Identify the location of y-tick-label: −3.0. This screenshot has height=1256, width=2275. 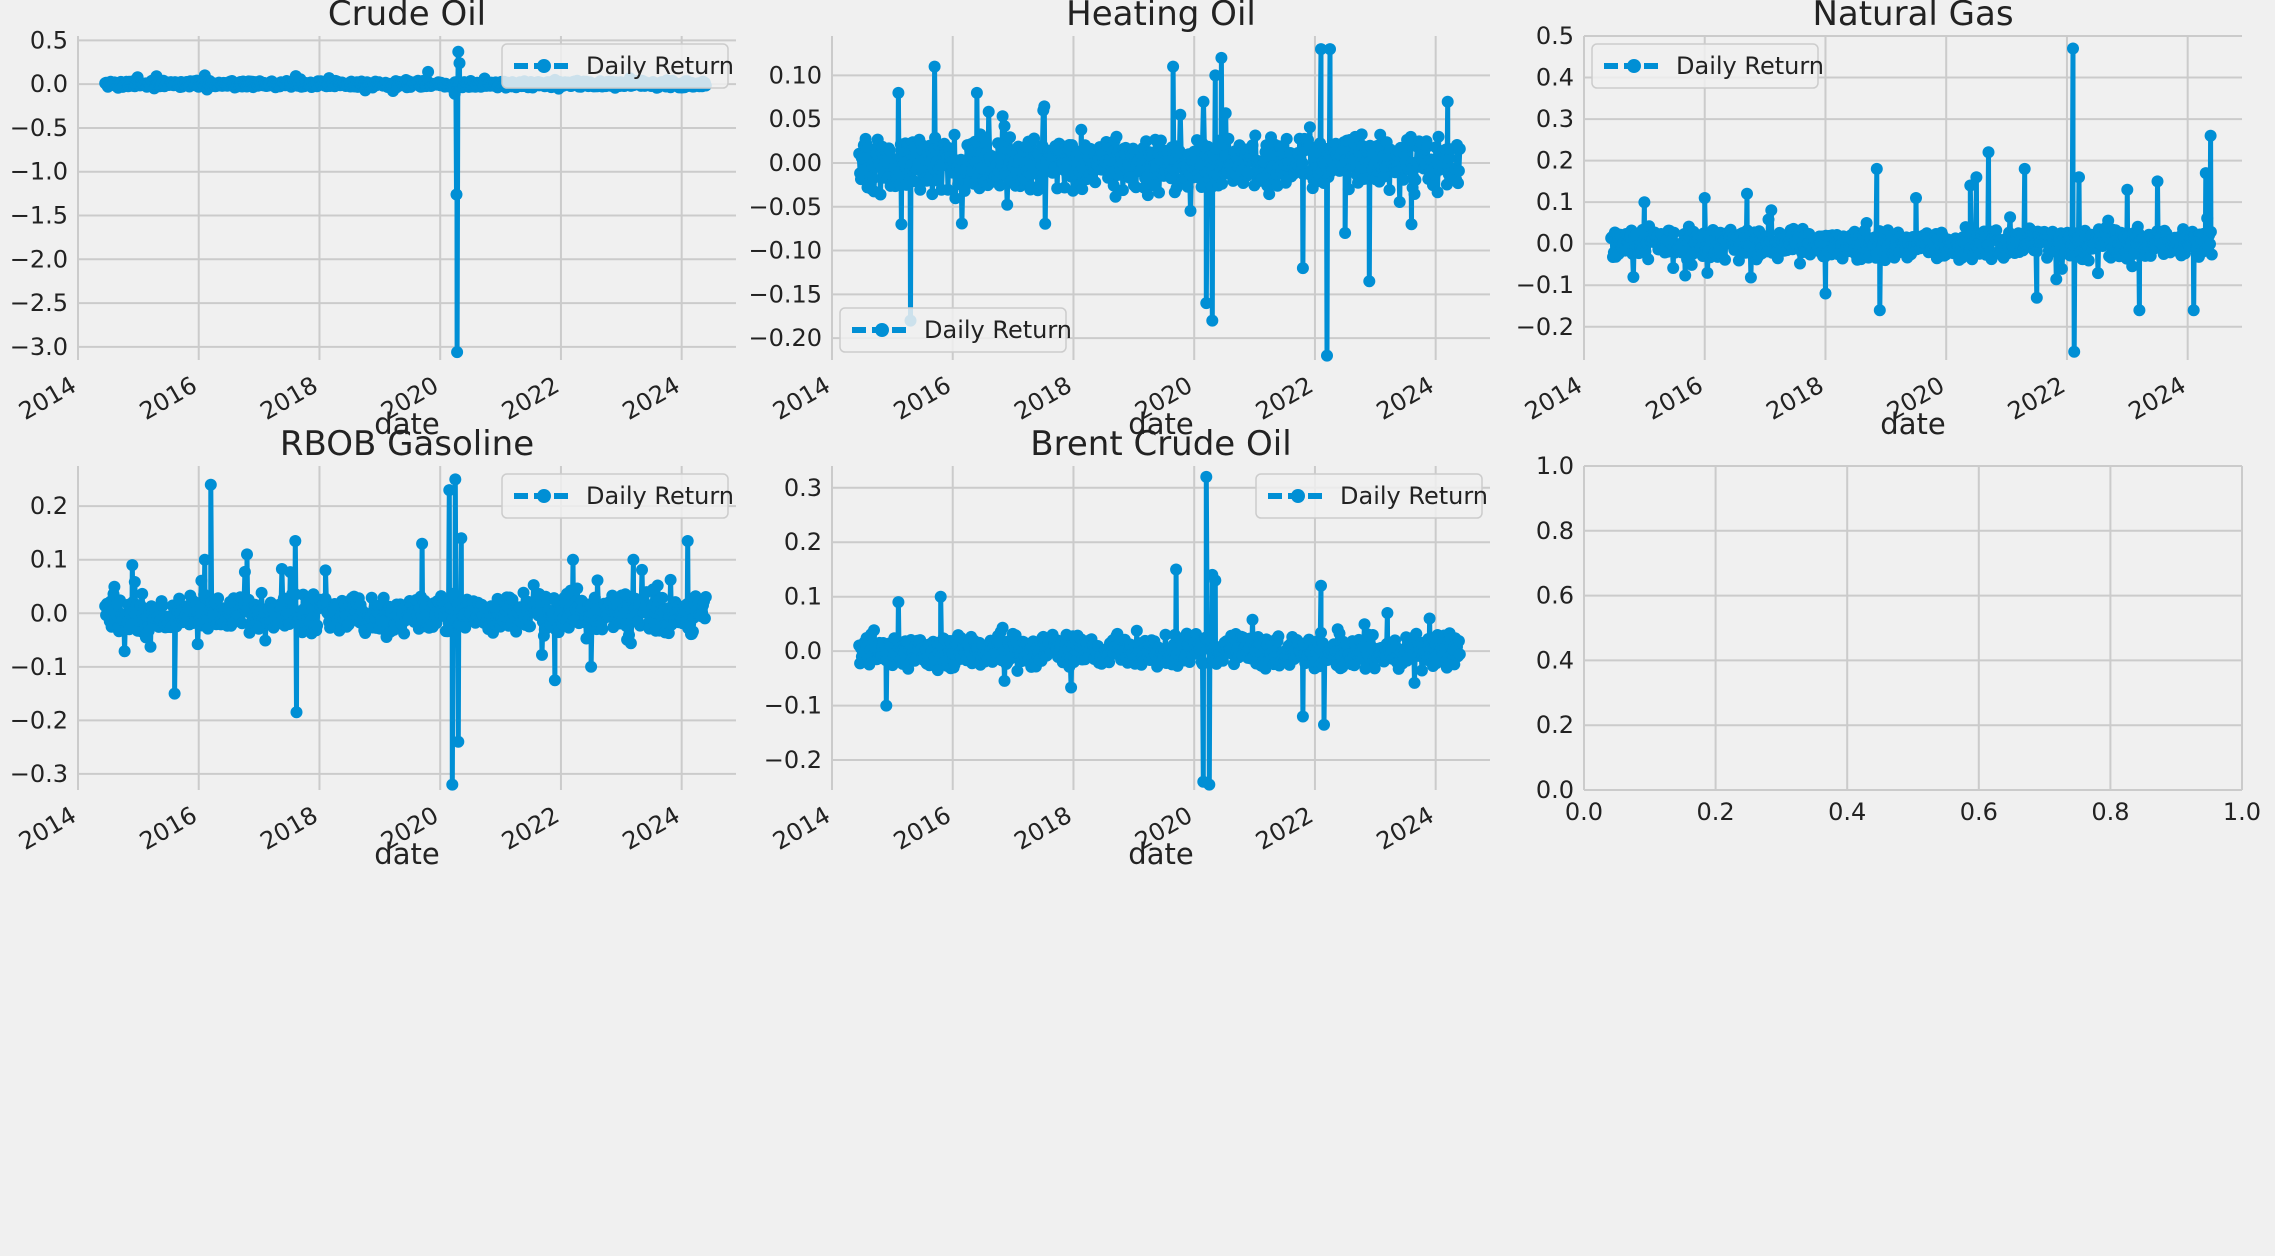
(39, 347).